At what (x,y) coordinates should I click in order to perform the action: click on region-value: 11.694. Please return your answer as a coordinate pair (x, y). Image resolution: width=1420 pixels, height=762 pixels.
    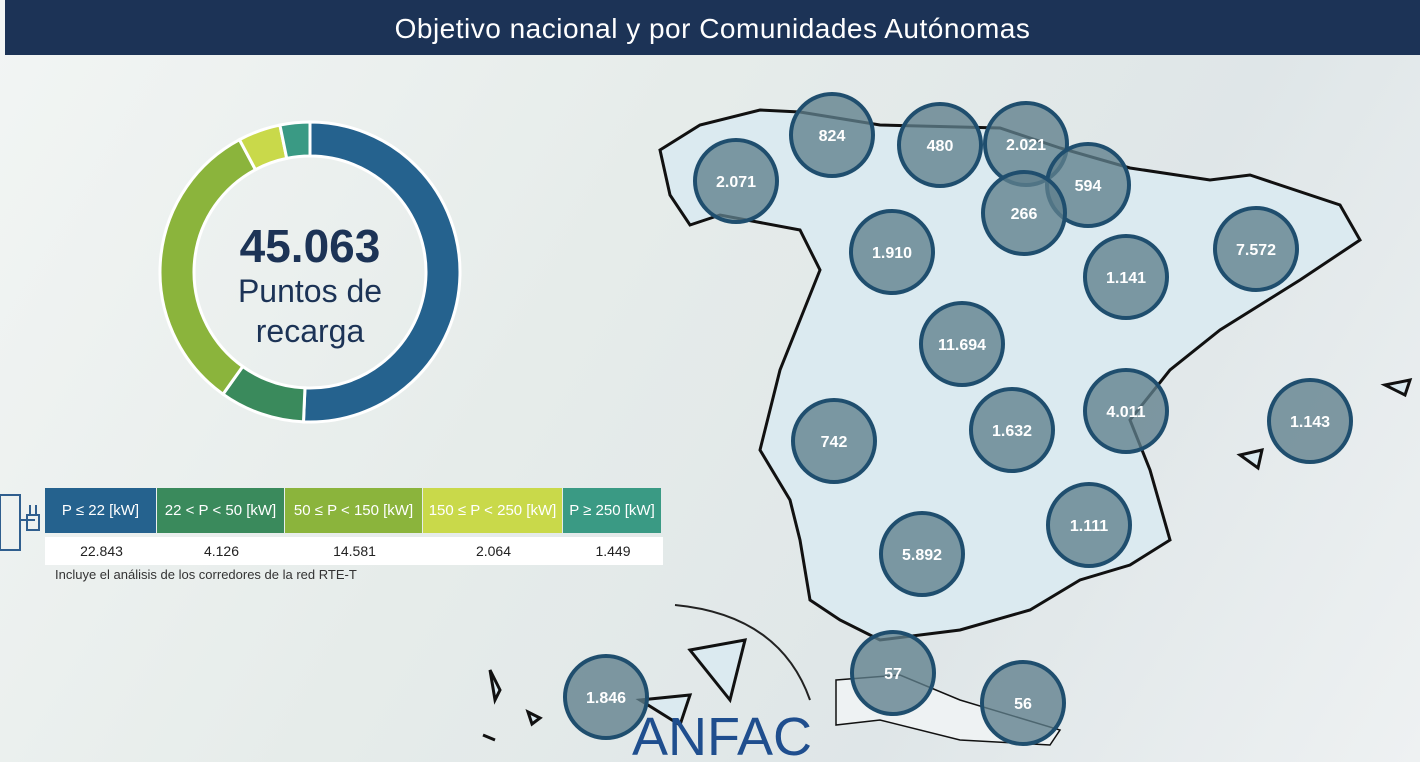
    Looking at the image, I should click on (962, 345).